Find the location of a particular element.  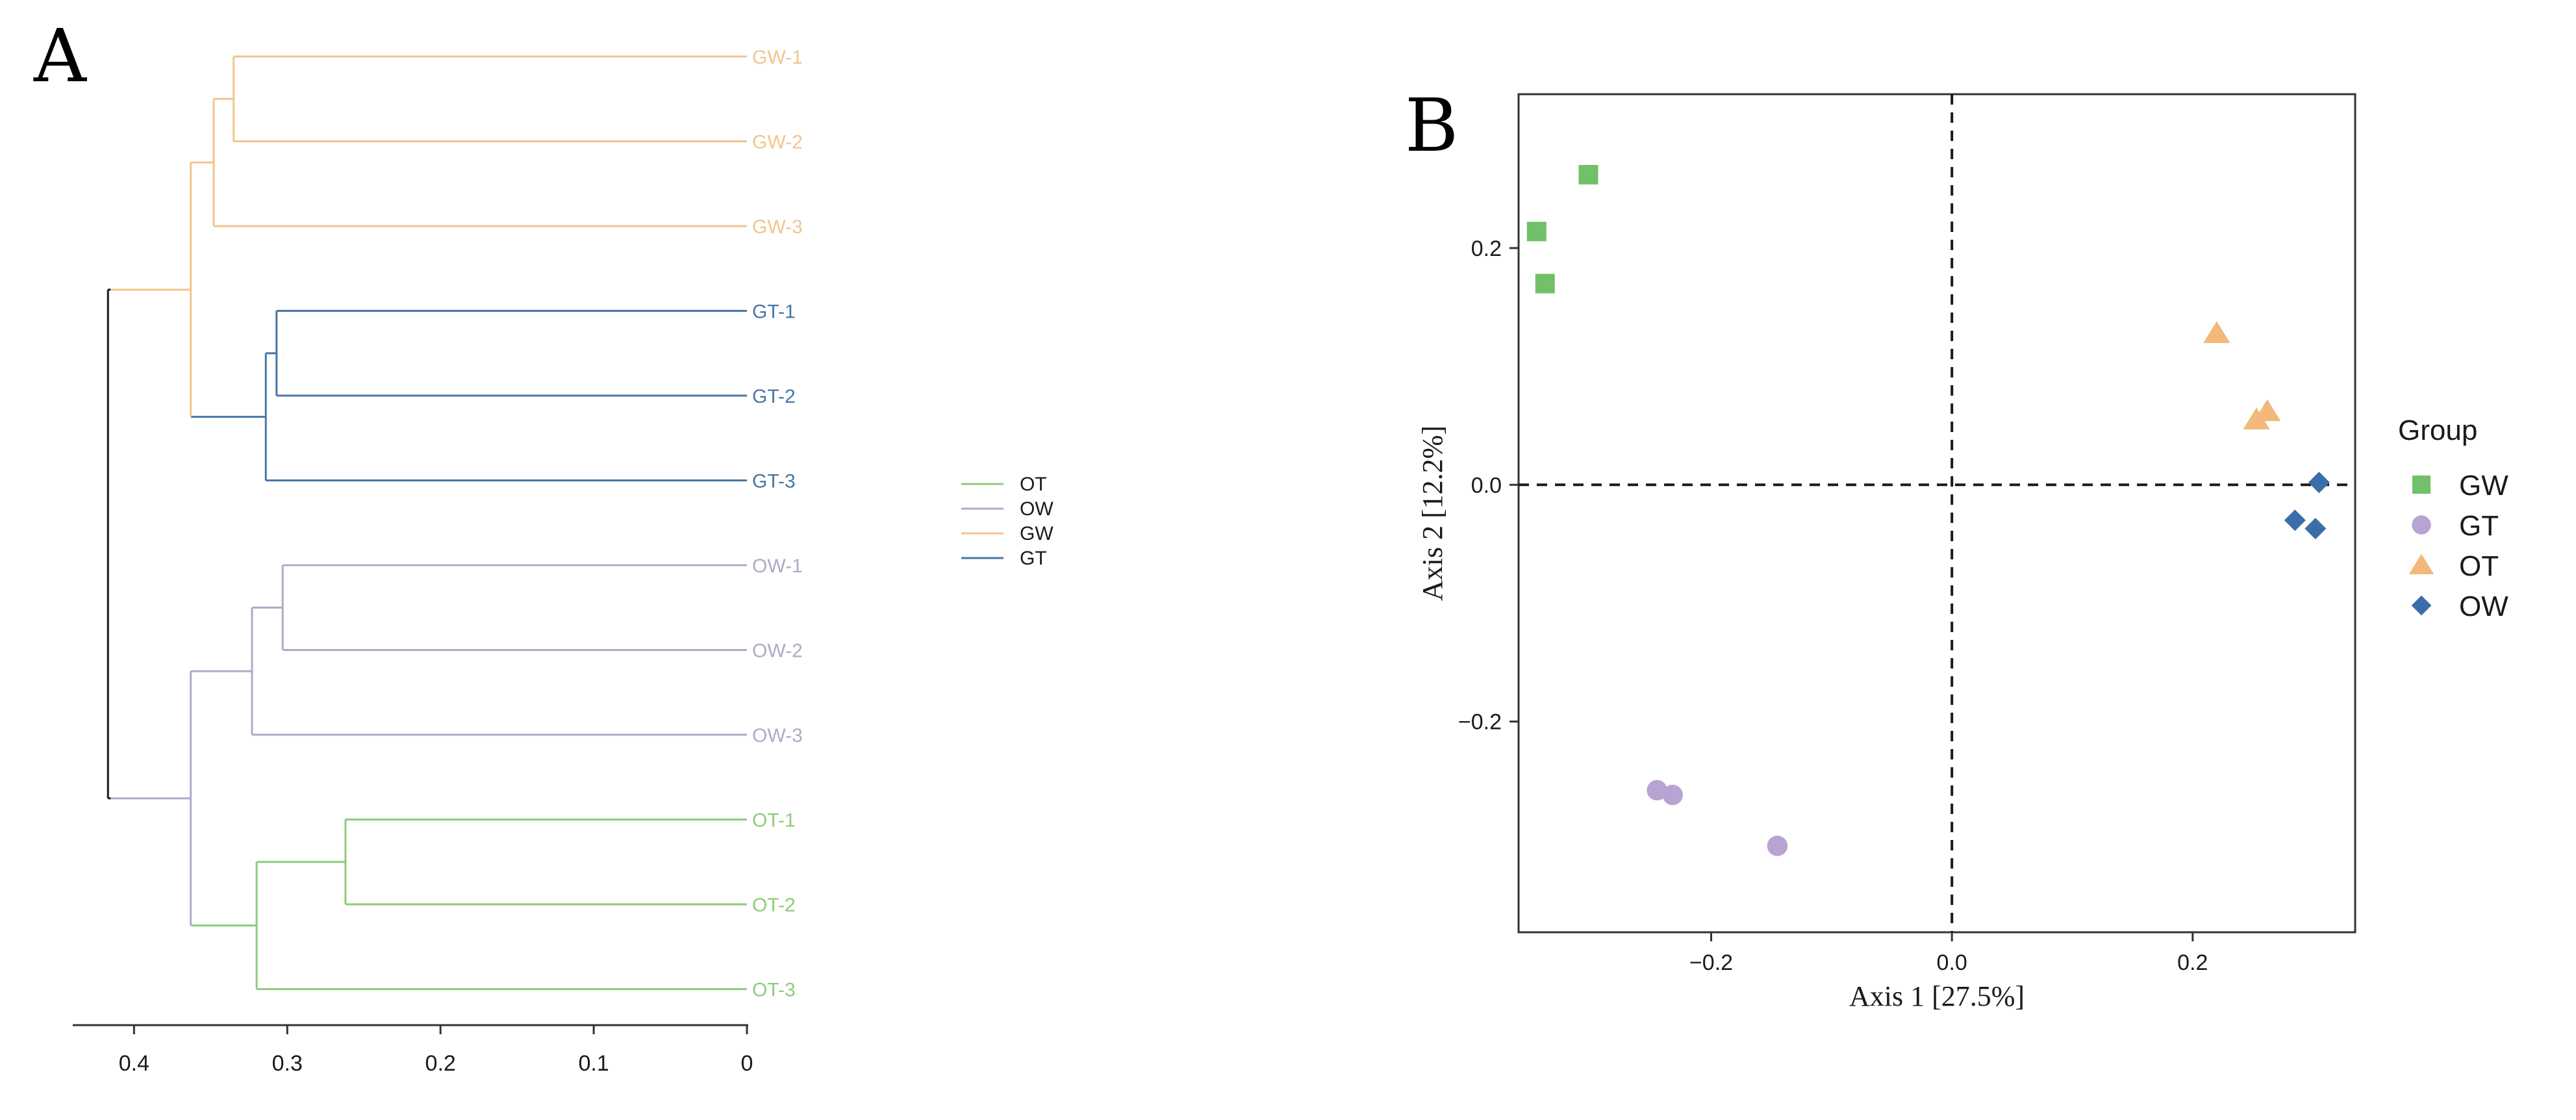

y-tick-label-1: 0.0 is located at coordinates (1486, 485).